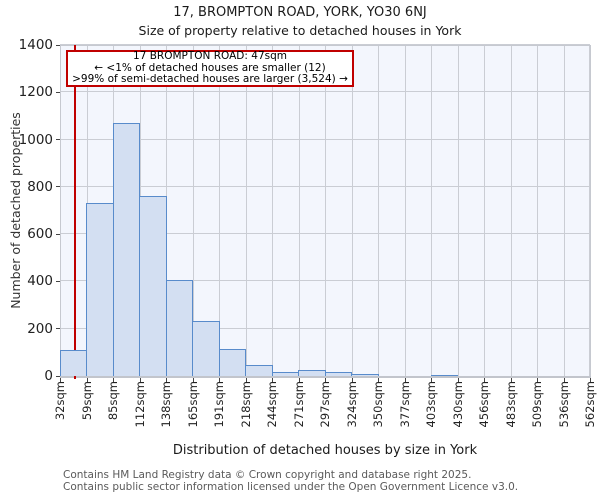  What do you see at coordinates (219, 404) in the screenshot?
I see `x-tick-label: 191sqm` at bounding box center [219, 404].